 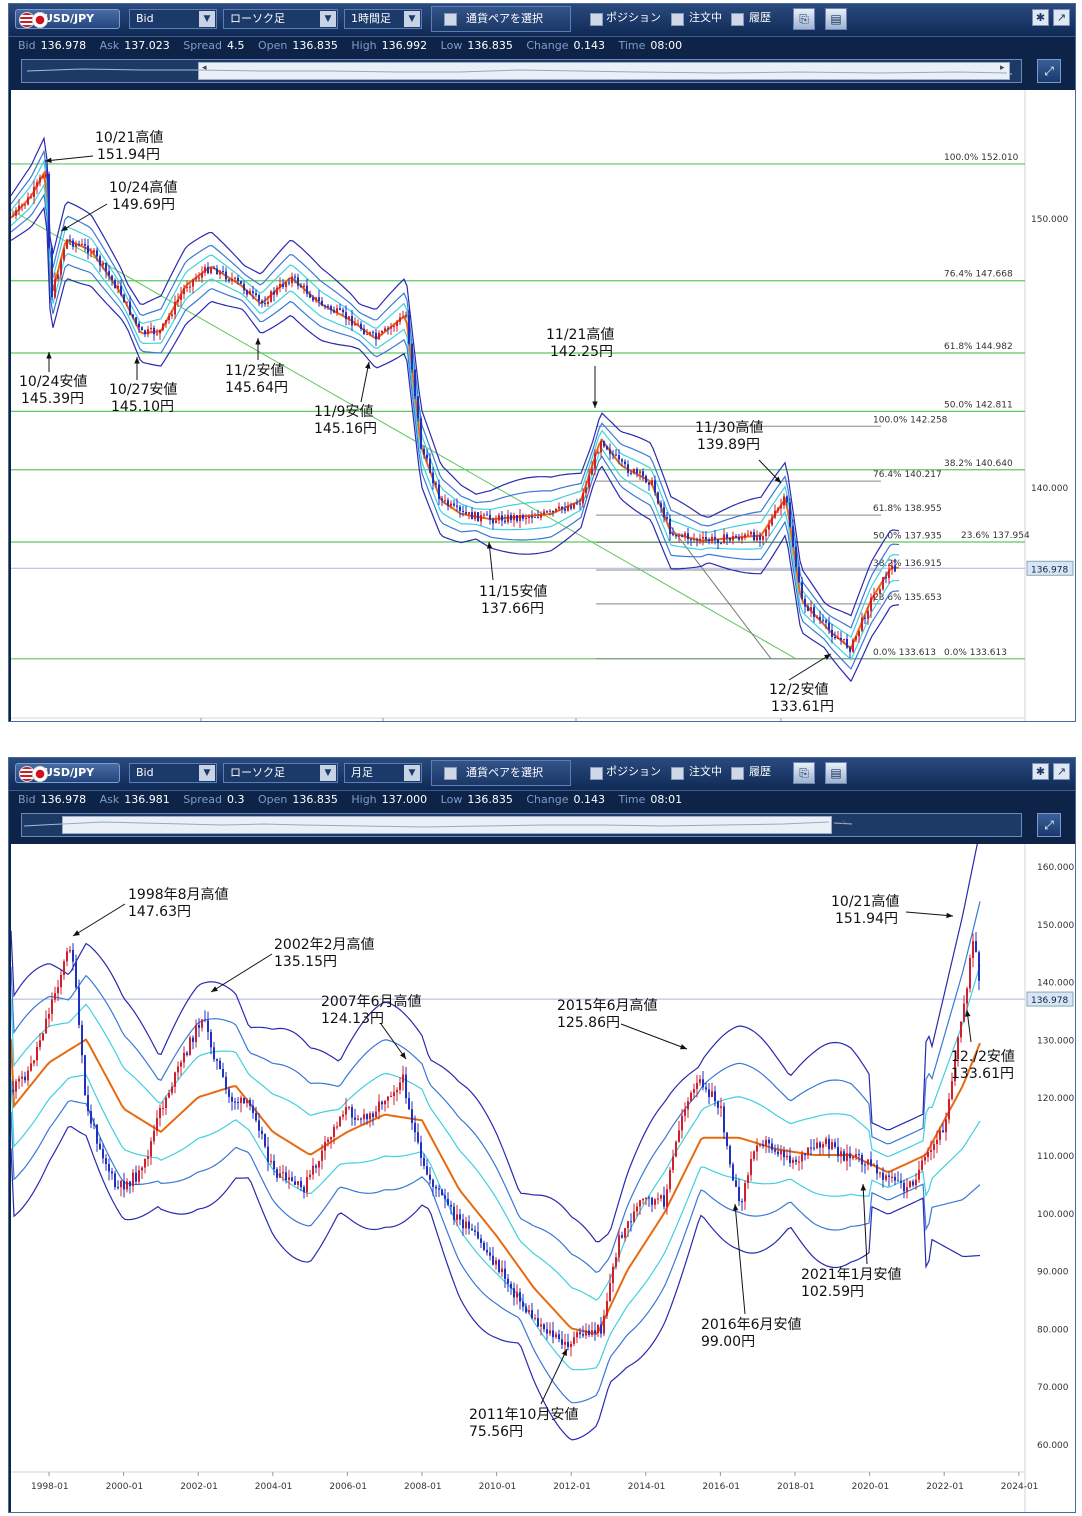 What do you see at coordinates (383, 773) in the screenshot?
I see `timeframe-select: 月足 ▼` at bounding box center [383, 773].